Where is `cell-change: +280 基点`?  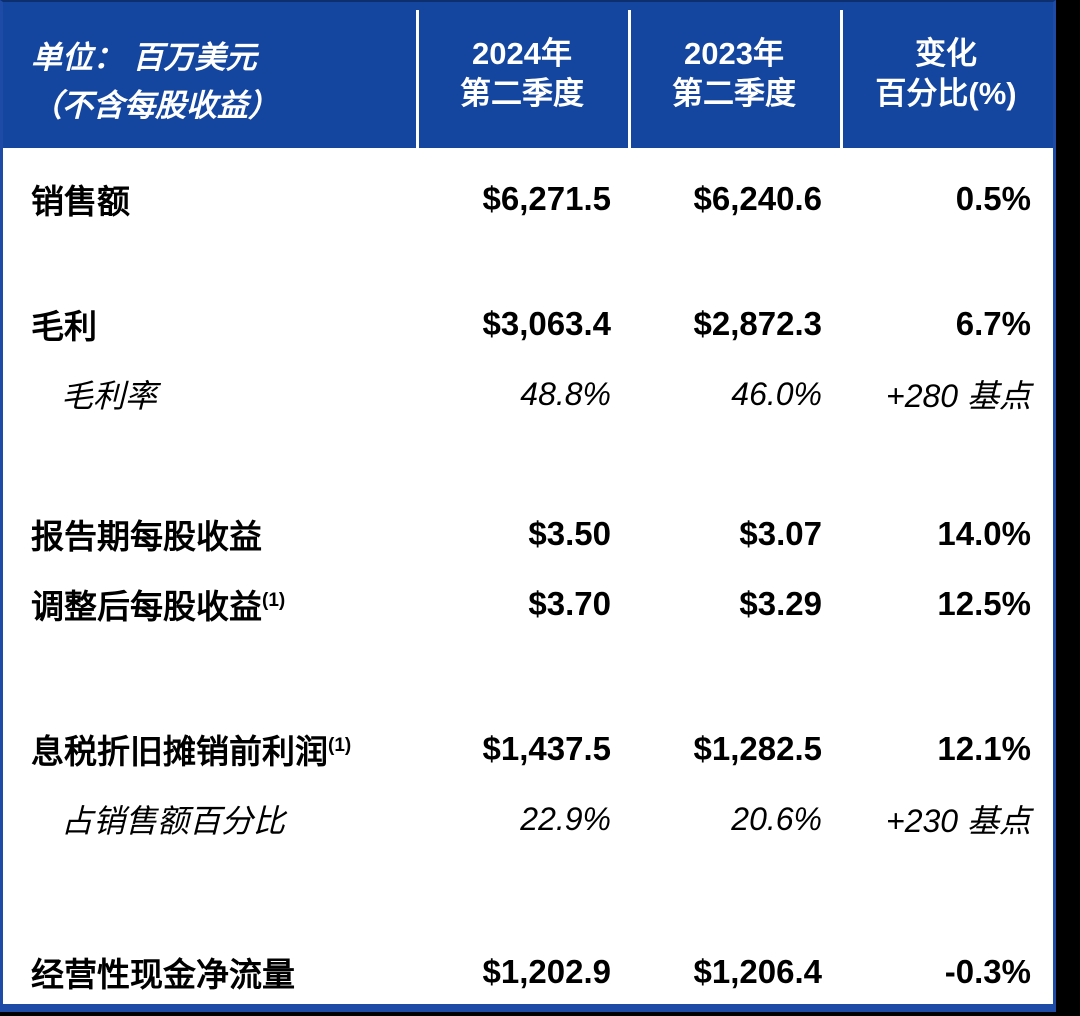 cell-change: +280 基点 is located at coordinates (958, 396).